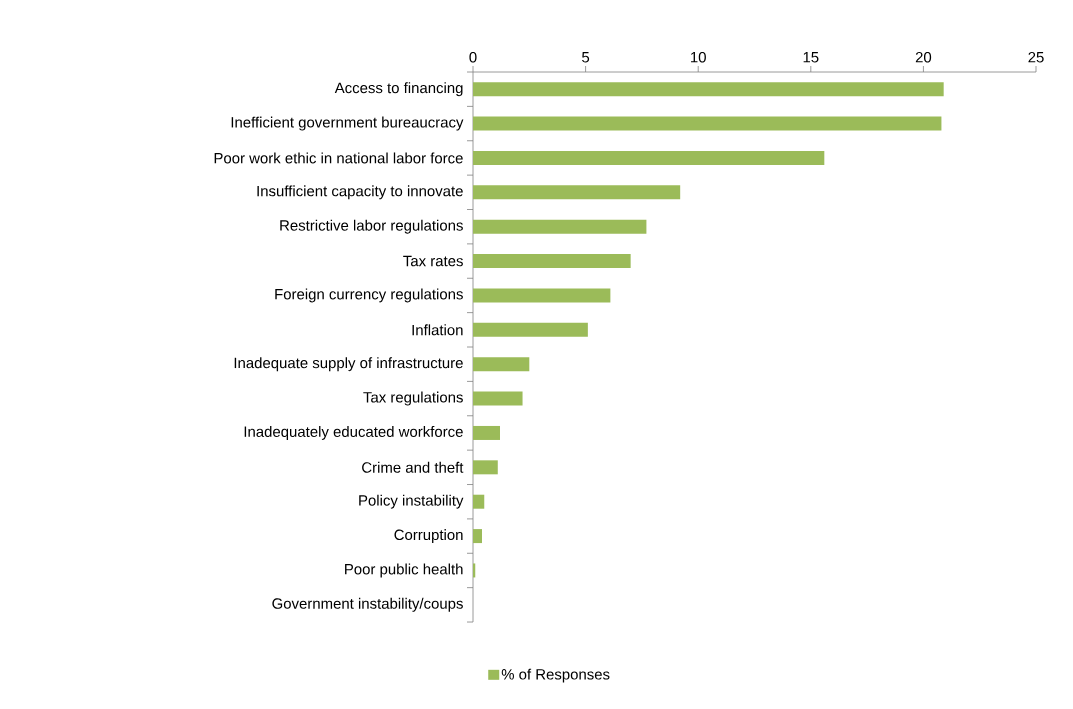 This screenshot has width=1073, height=709. I want to click on y-tick-label: Poor public health, so click(404, 570).